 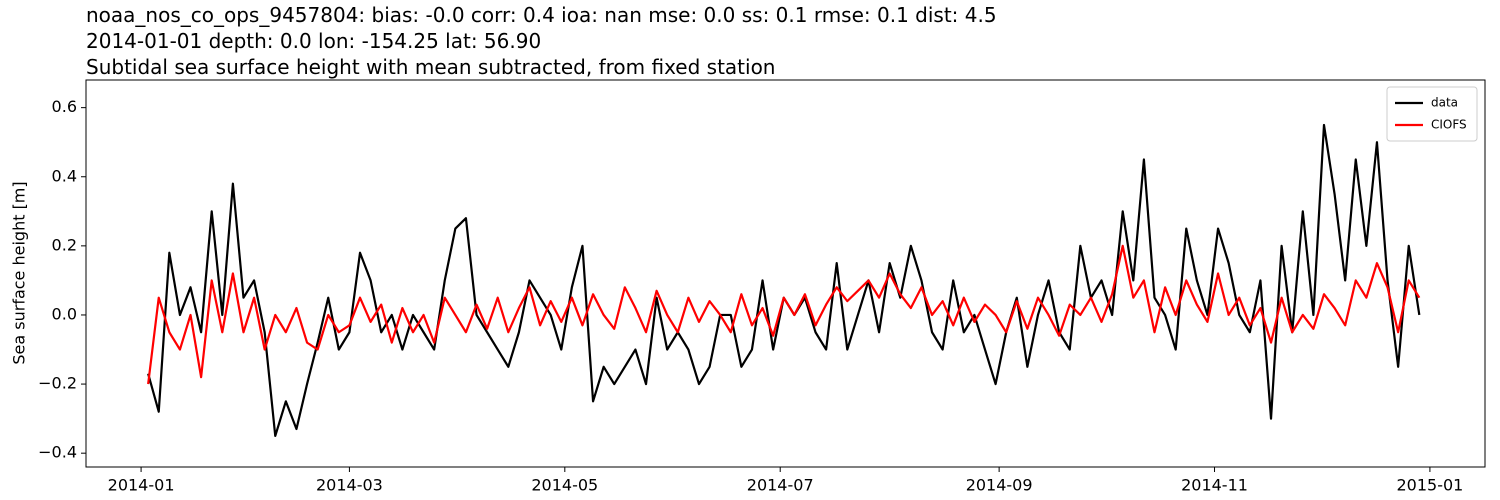 What do you see at coordinates (57, 452) in the screenshot?
I see `y-tick-label: −0.4` at bounding box center [57, 452].